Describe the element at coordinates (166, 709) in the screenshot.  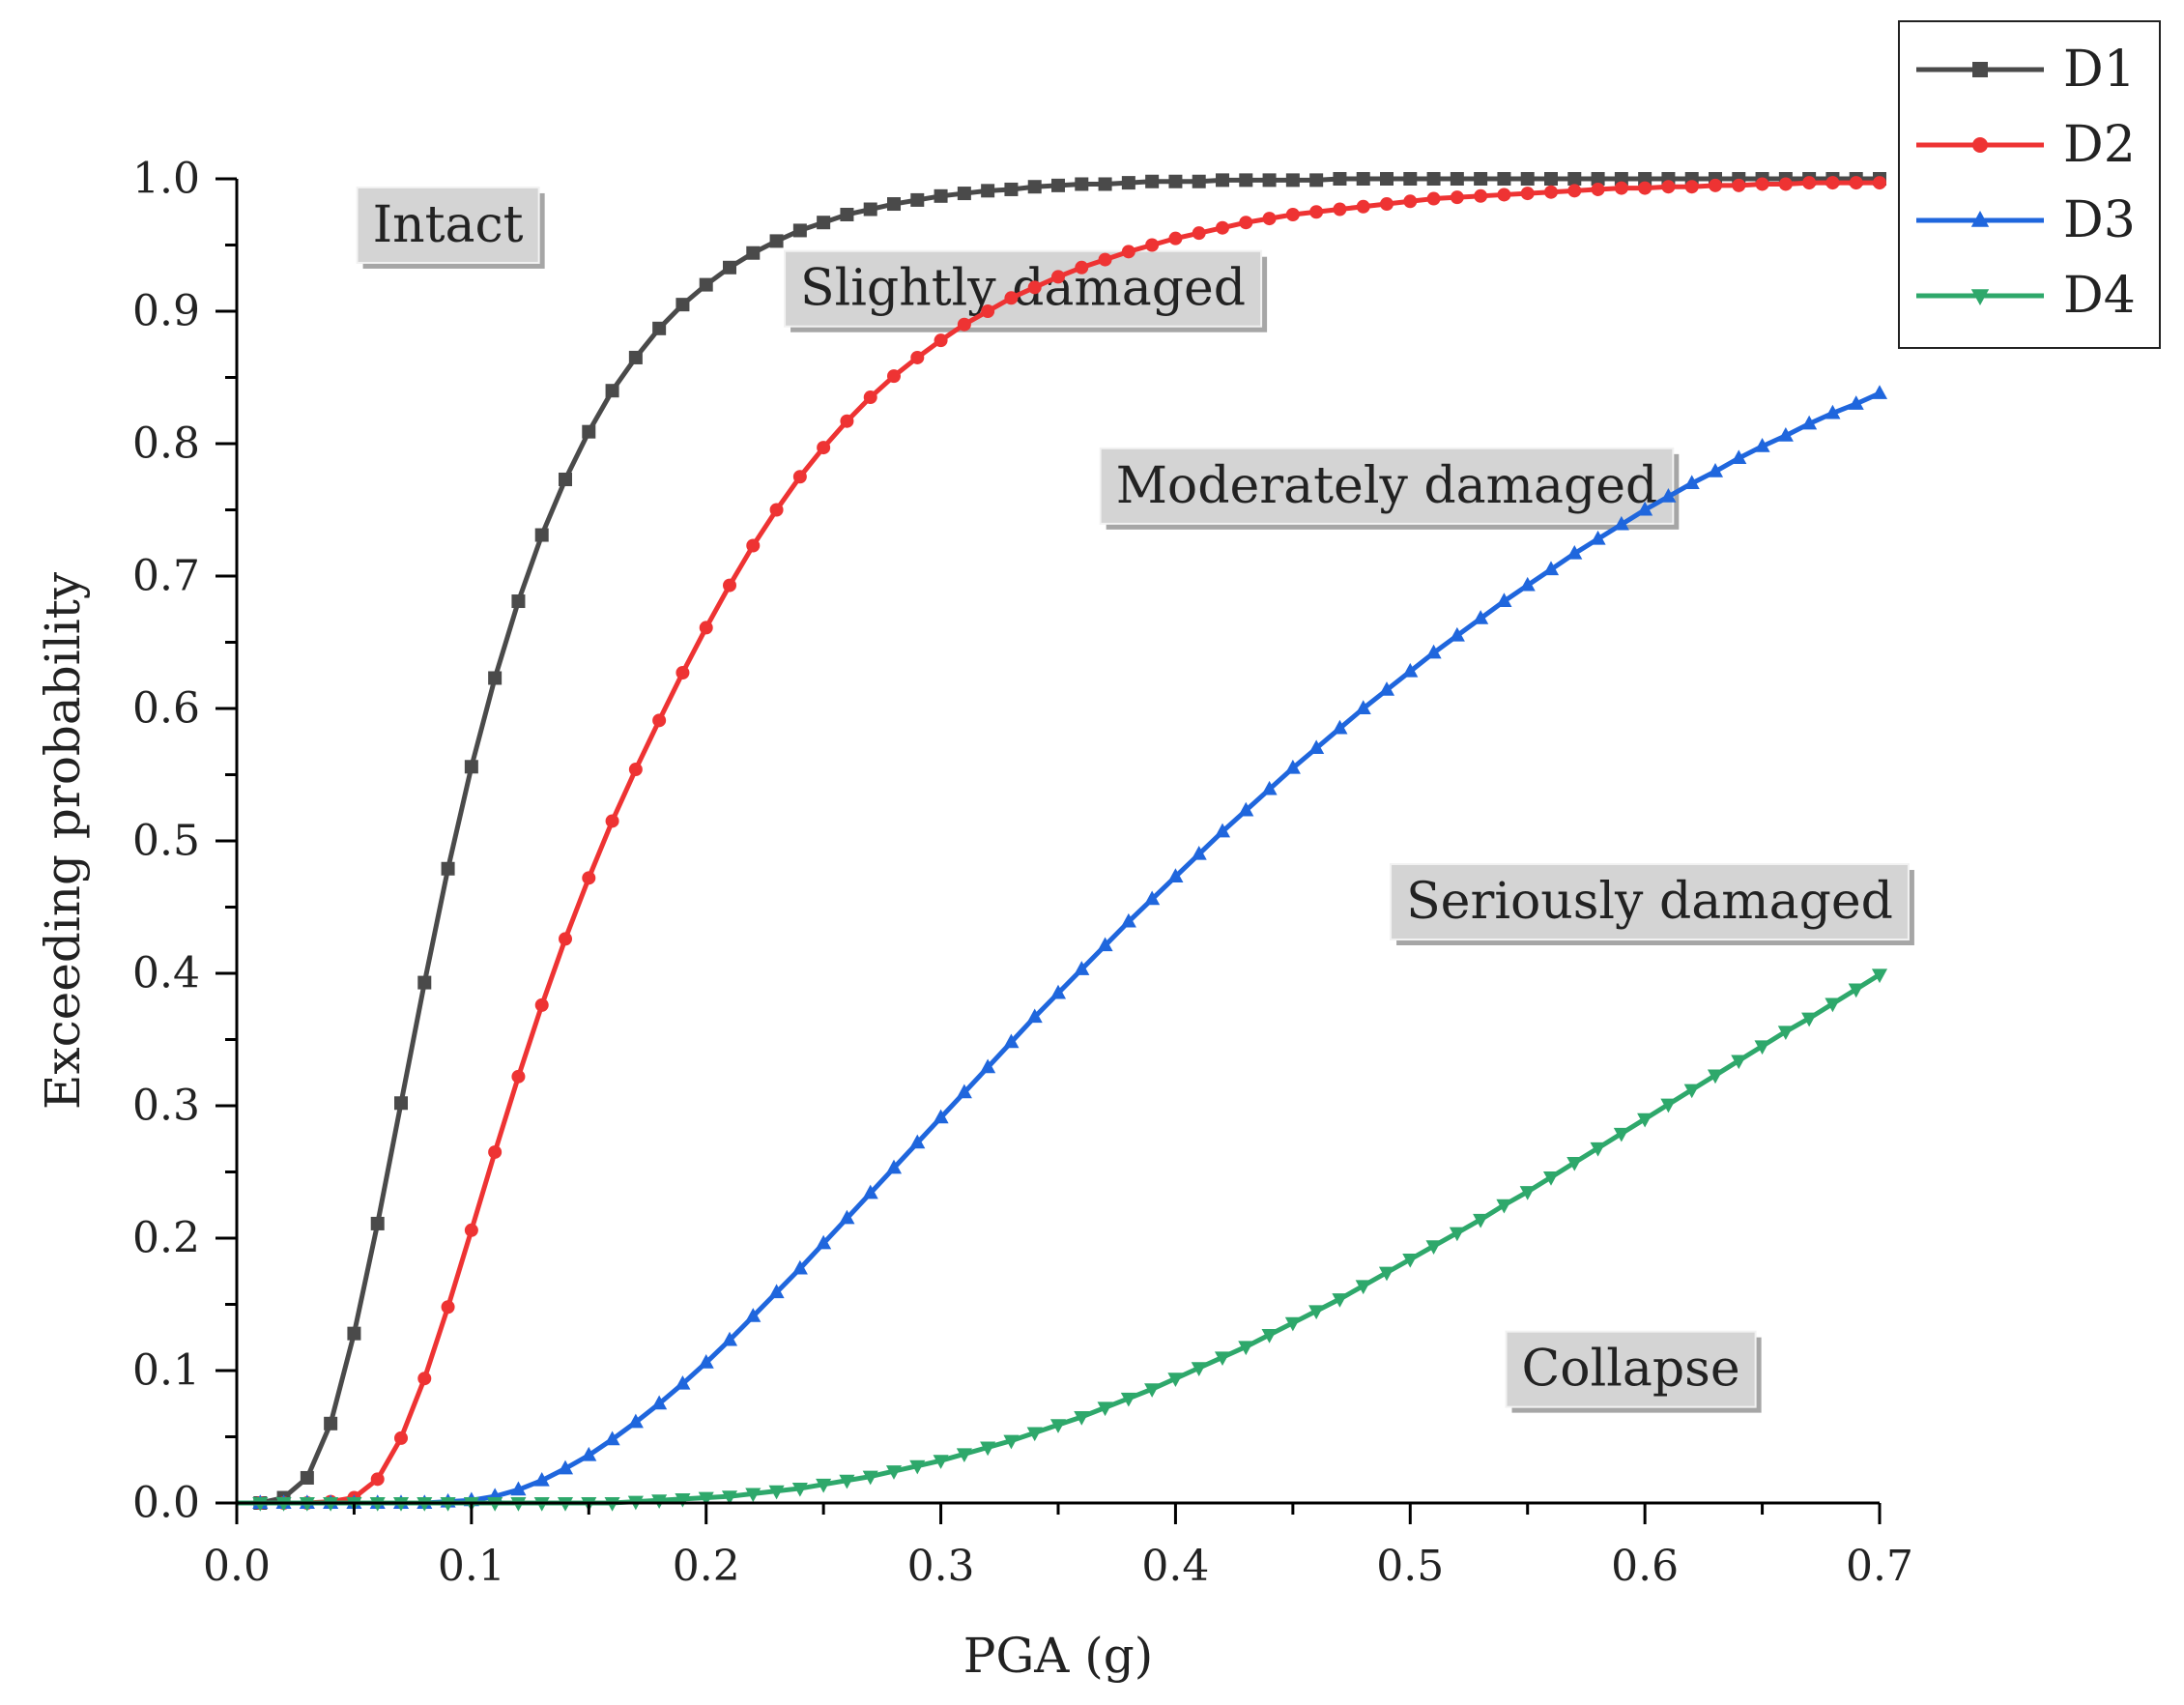
I see `y-tick-label: 0.6` at that location.